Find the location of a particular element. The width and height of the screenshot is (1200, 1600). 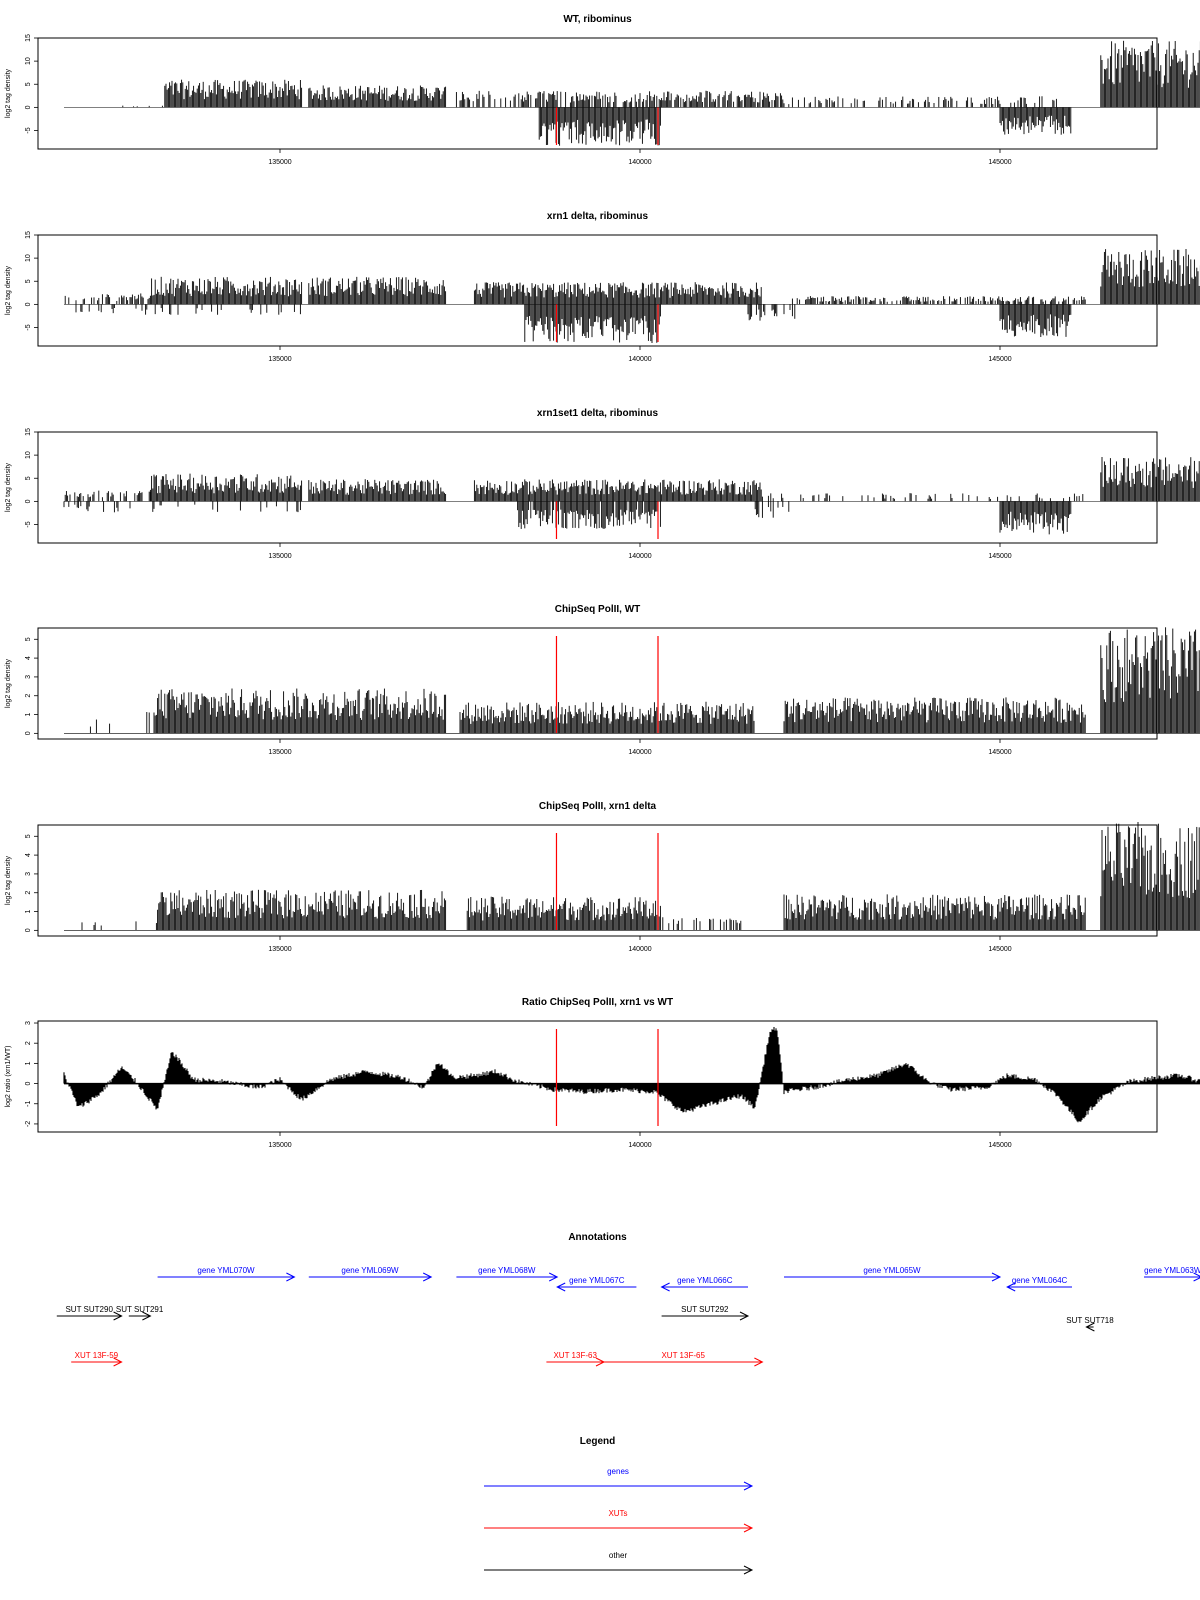

y-tick-label: -2 is located at coordinates (28, 1124).